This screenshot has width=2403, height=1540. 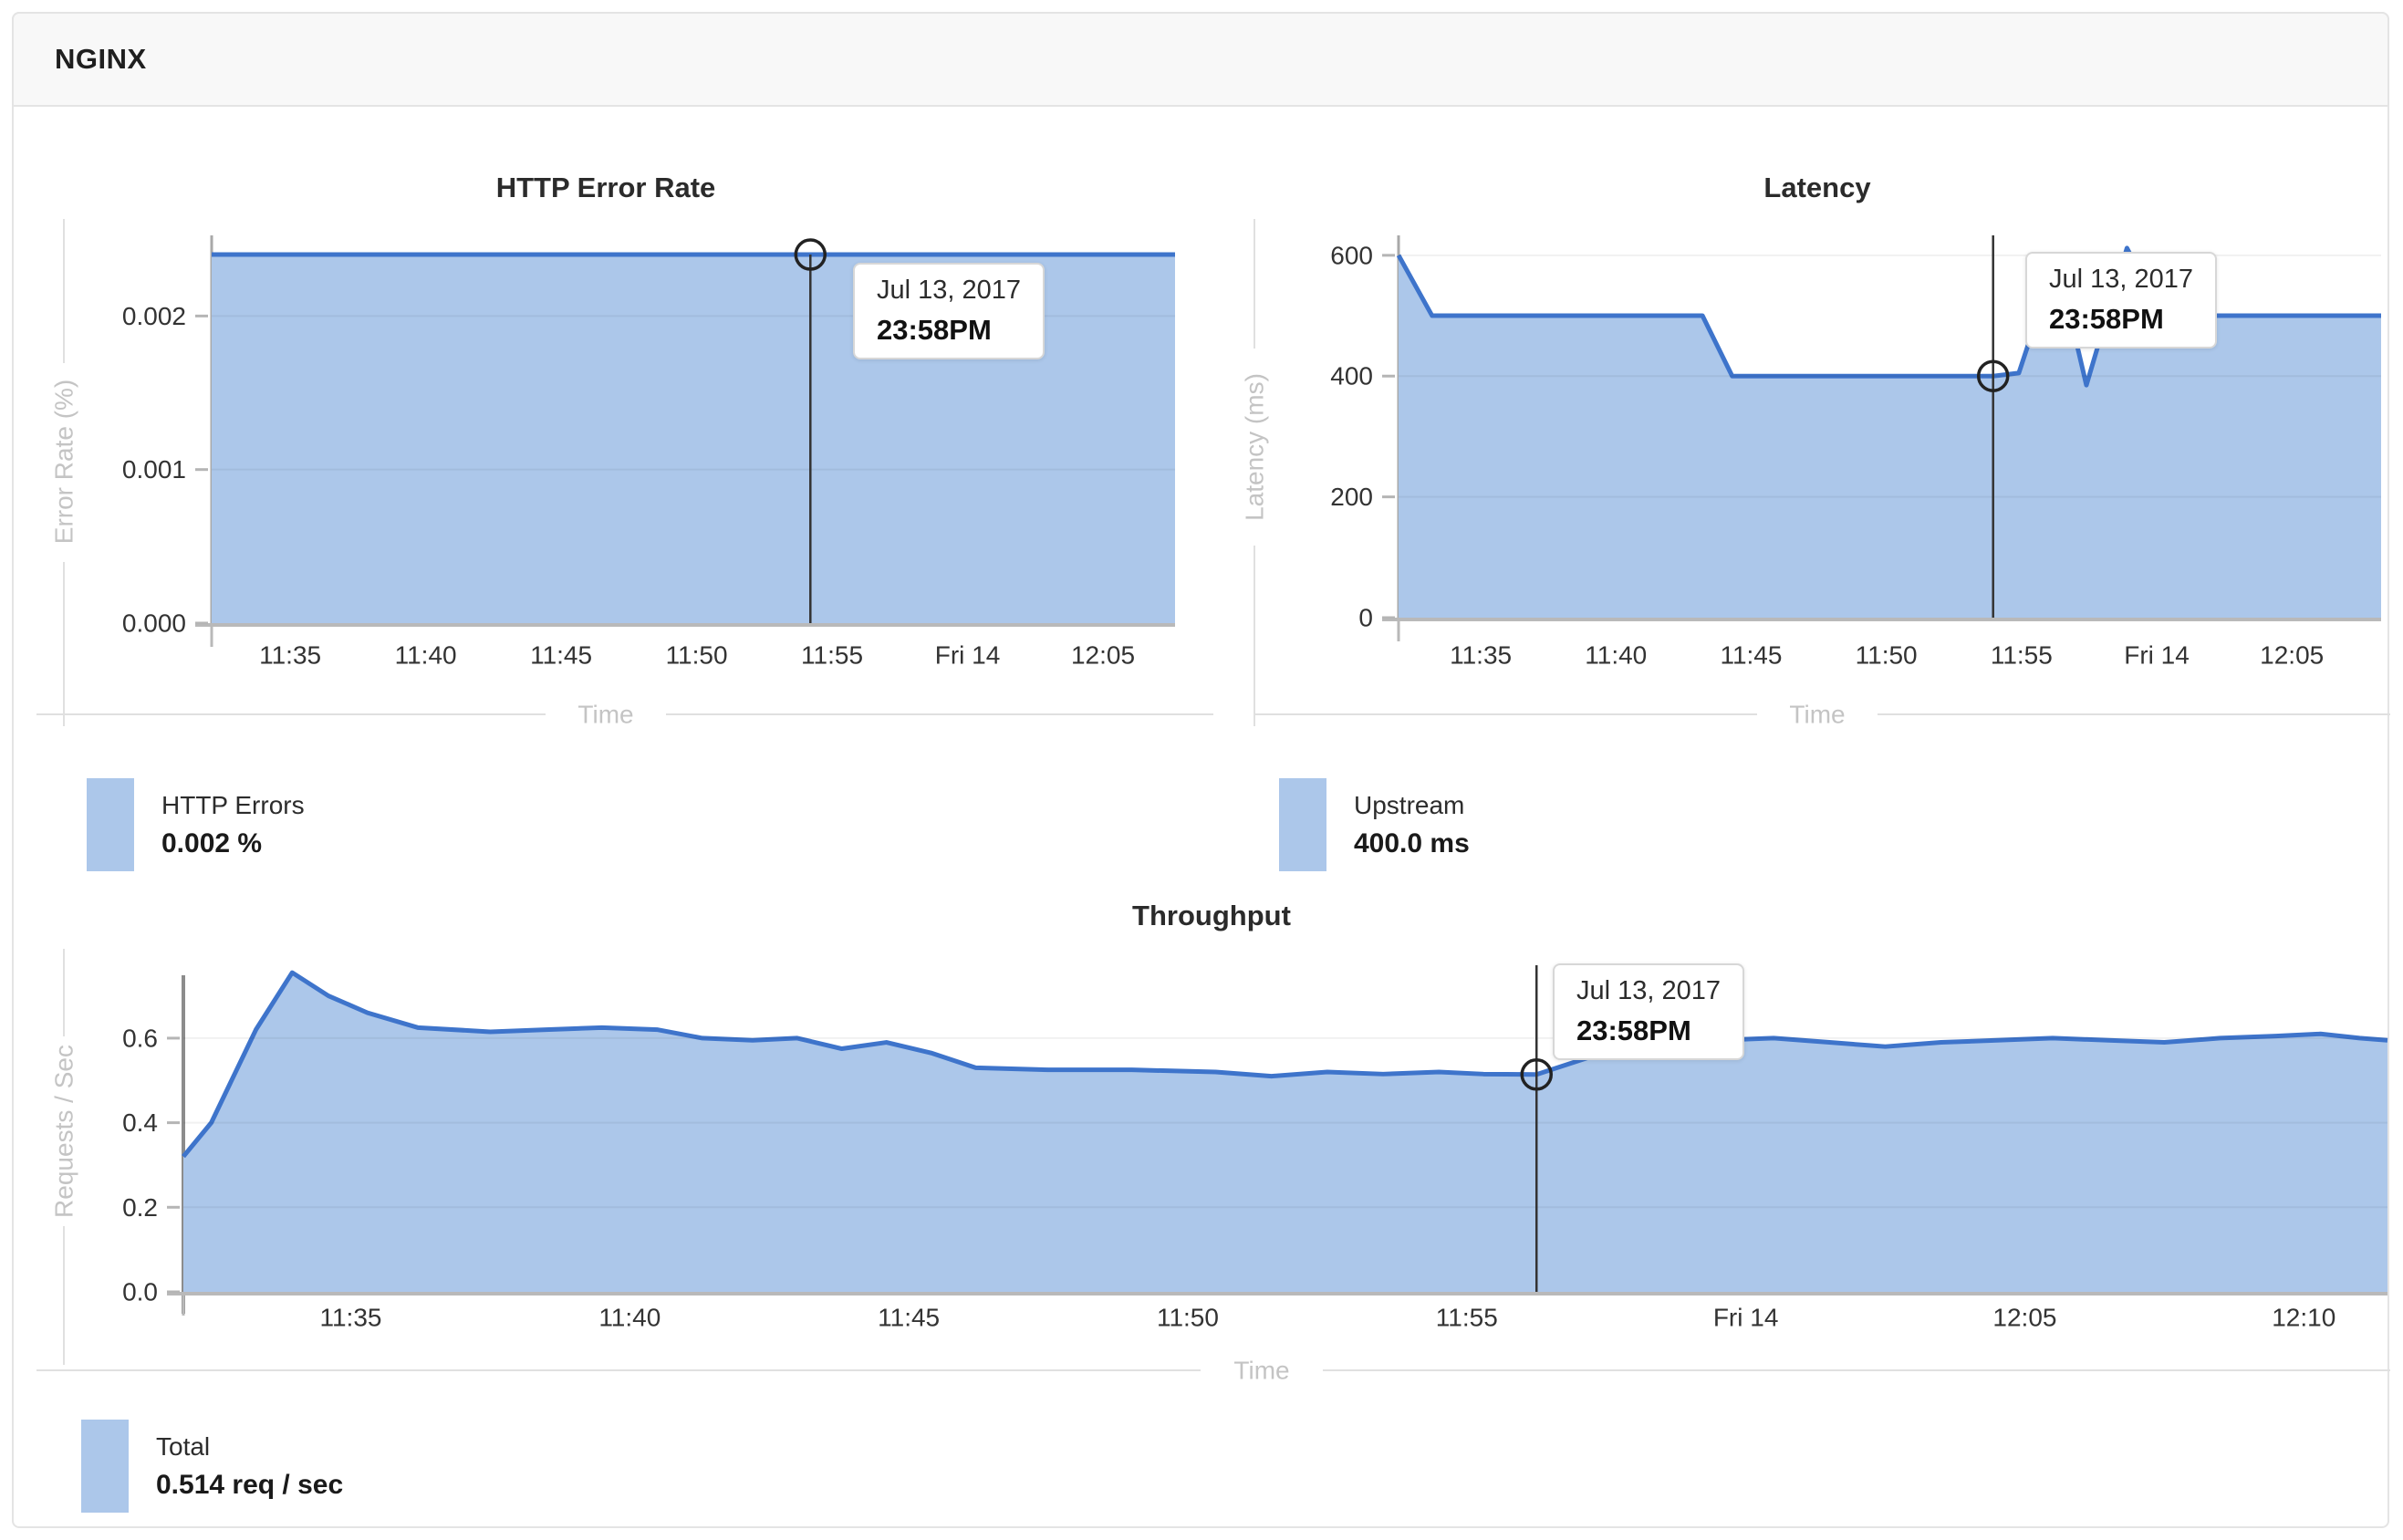 I want to click on legend-label: Upstream, so click(x=1409, y=804).